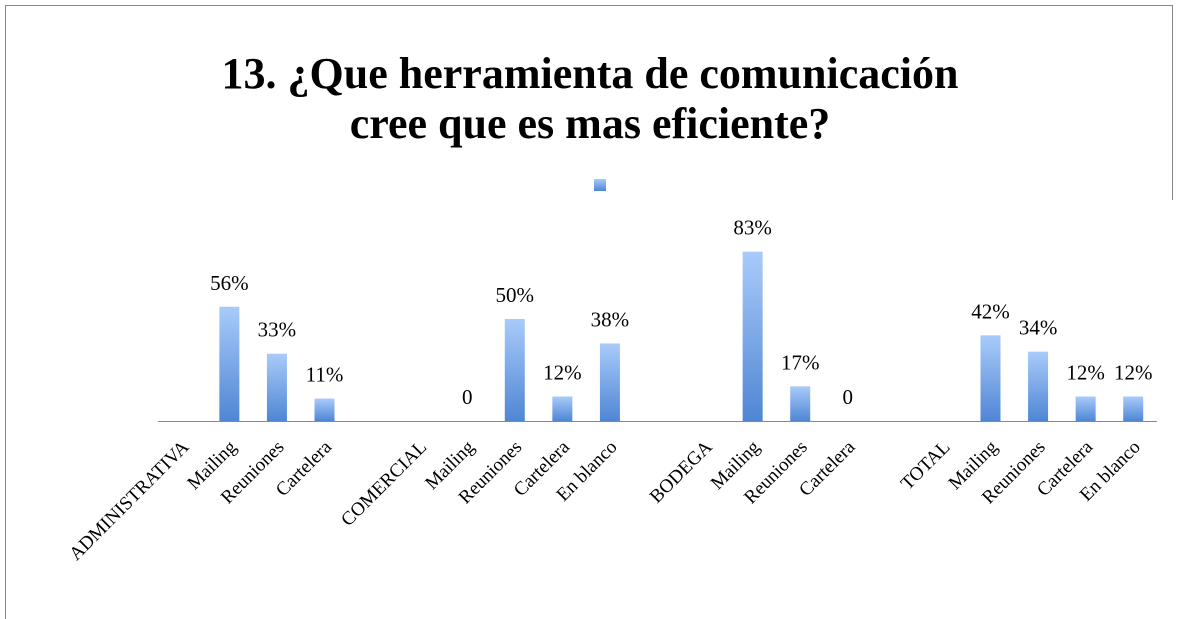 The height and width of the screenshot is (619, 1177). I want to click on data-label: 34%, so click(1038, 328).